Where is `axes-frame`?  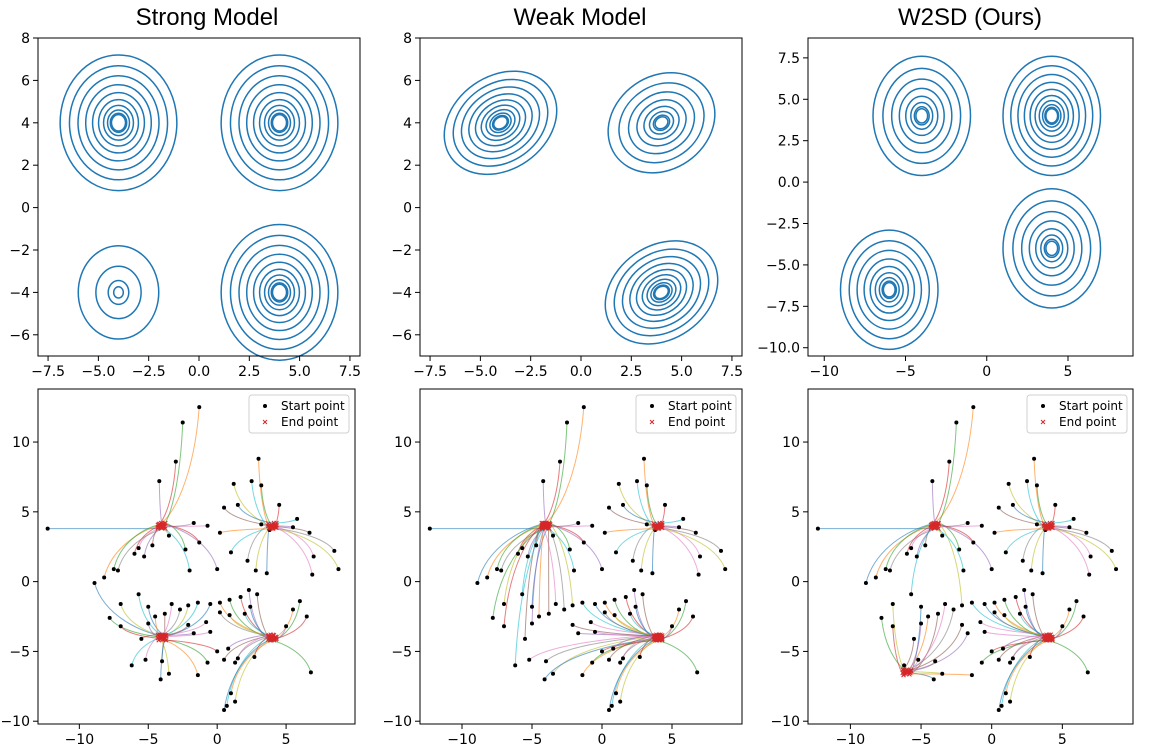 axes-frame is located at coordinates (196, 556).